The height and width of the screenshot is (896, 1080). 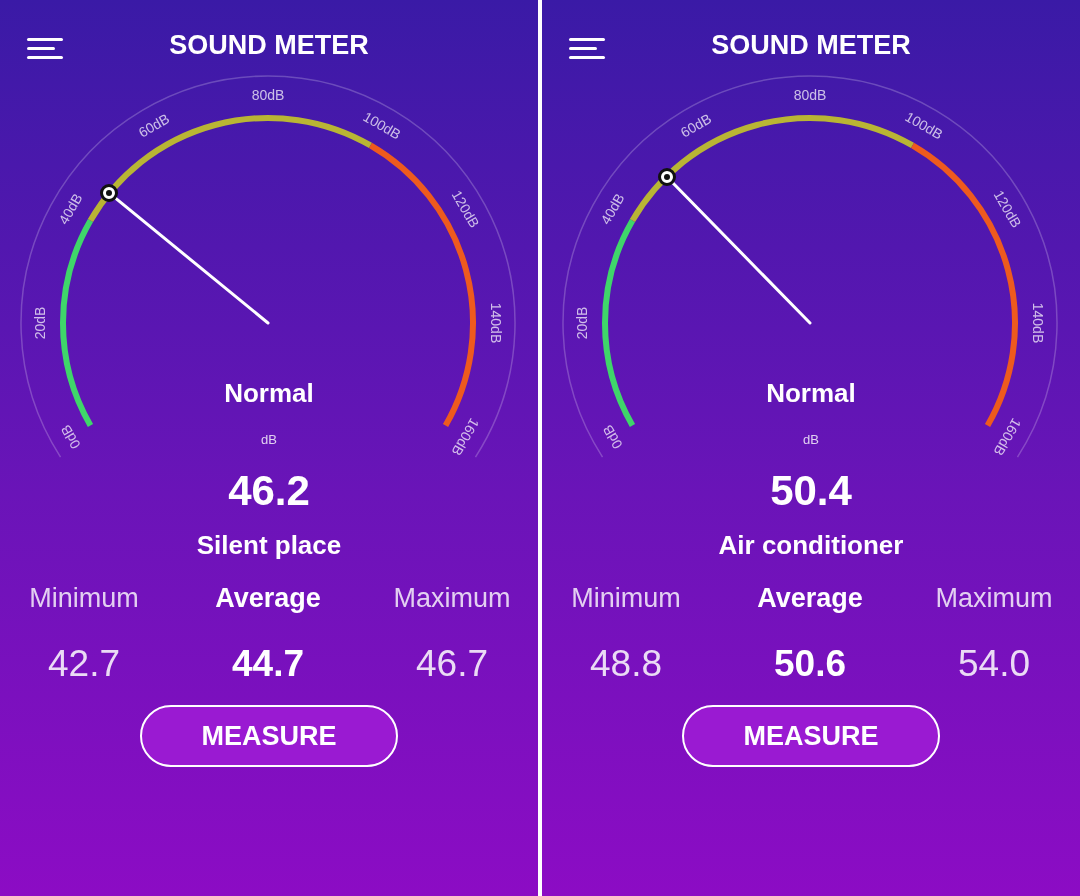 What do you see at coordinates (811, 490) in the screenshot?
I see `text: 50.4` at bounding box center [811, 490].